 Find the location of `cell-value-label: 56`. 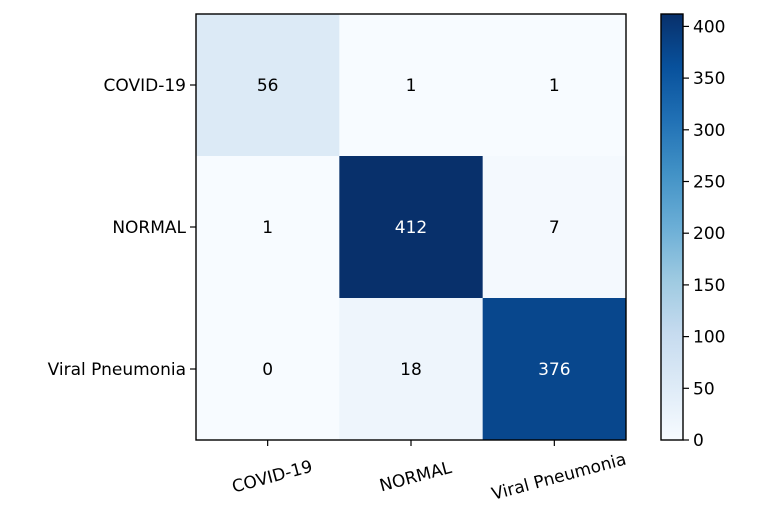

cell-value-label: 56 is located at coordinates (268, 86).